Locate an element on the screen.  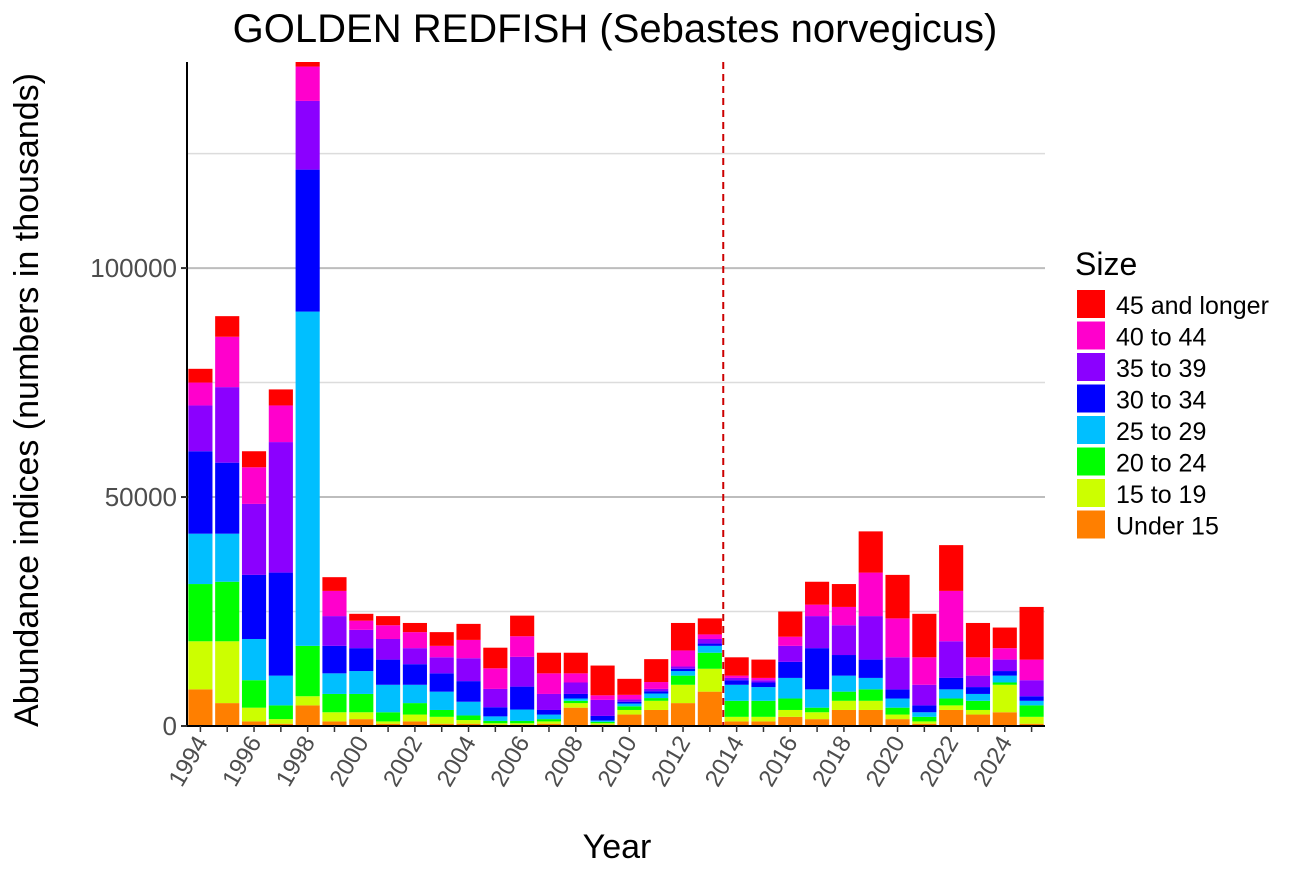
legend-label: 40 to 44 is located at coordinates (1161, 338).